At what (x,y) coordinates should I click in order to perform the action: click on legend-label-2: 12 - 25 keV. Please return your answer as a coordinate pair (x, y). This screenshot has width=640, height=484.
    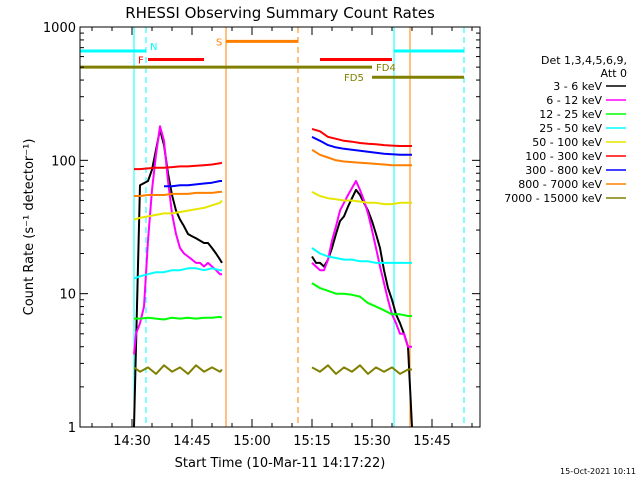
    Looking at the image, I should click on (570, 114).